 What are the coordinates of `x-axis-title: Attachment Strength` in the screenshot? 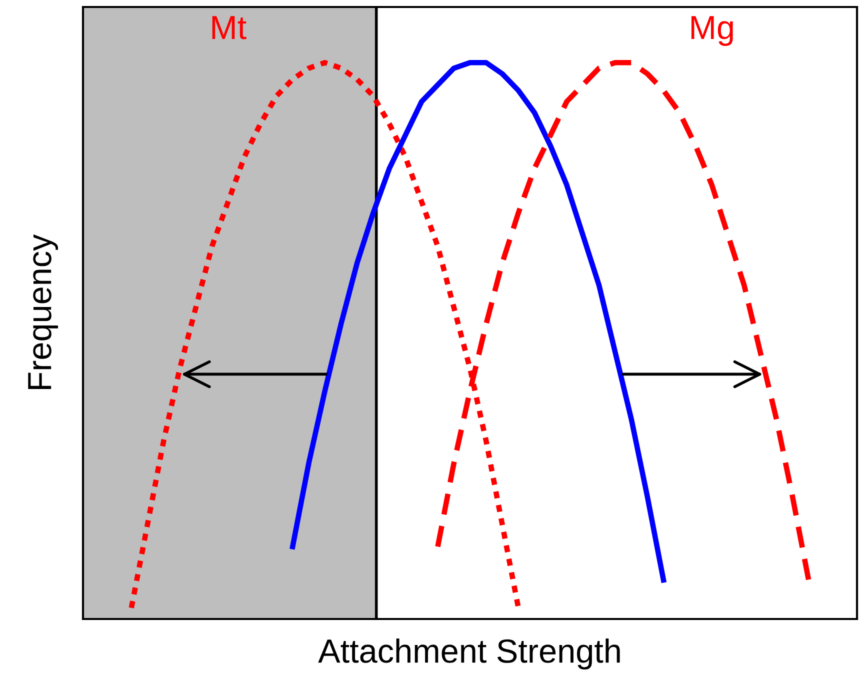 It's located at (469, 654).